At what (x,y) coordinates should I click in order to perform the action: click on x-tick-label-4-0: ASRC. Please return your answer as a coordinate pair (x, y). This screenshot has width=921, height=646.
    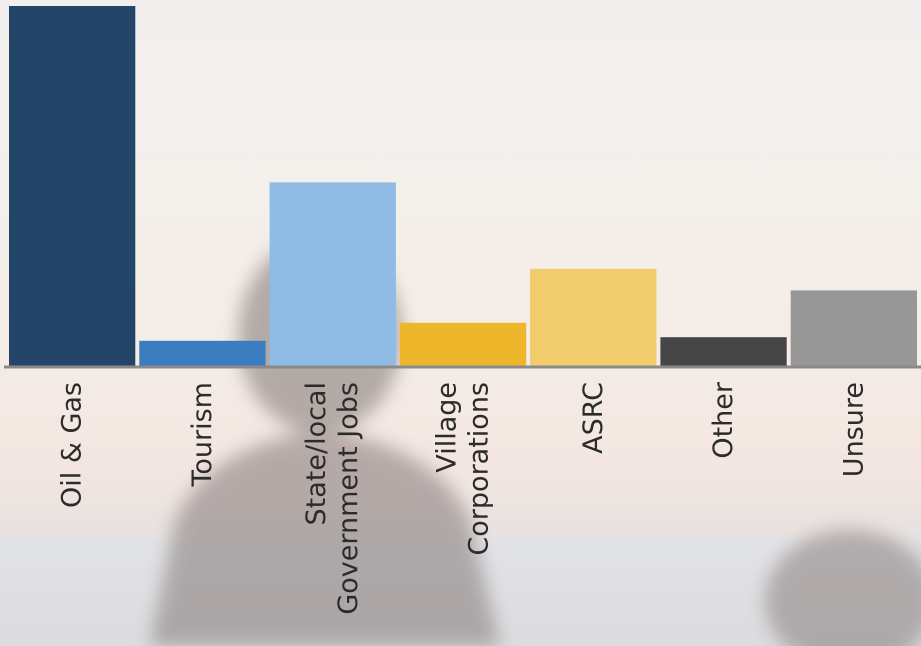
    Looking at the image, I should click on (593, 418).